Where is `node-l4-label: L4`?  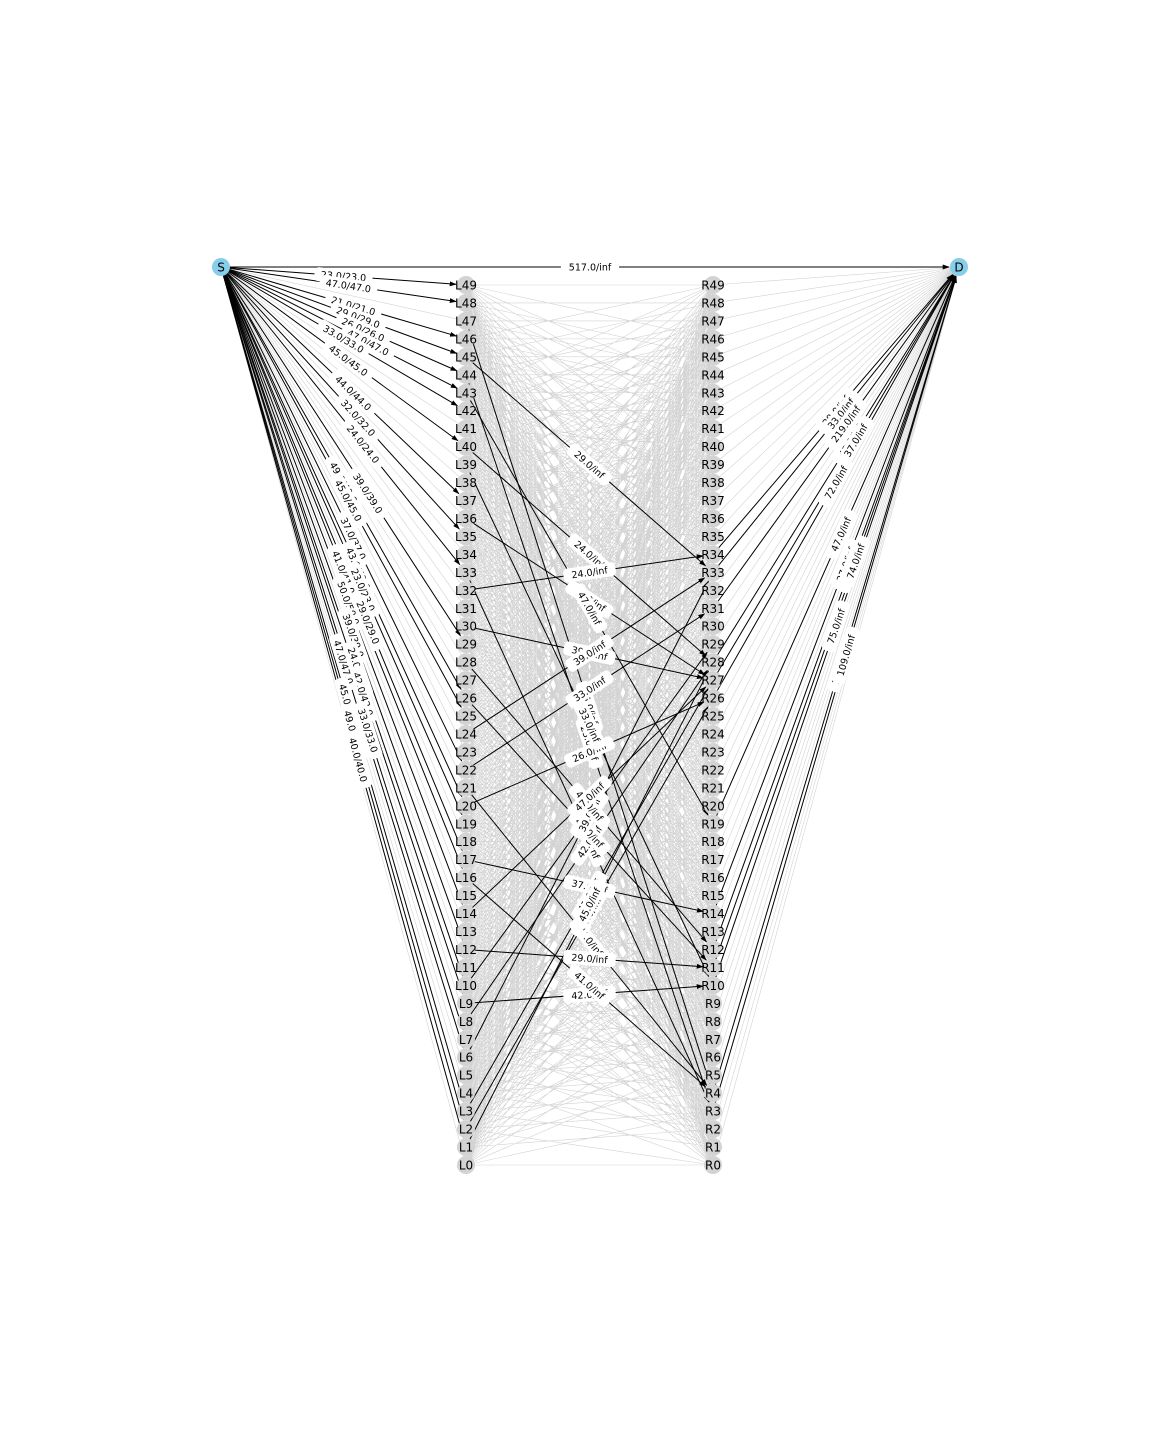 node-l4-label: L4 is located at coordinates (466, 1094).